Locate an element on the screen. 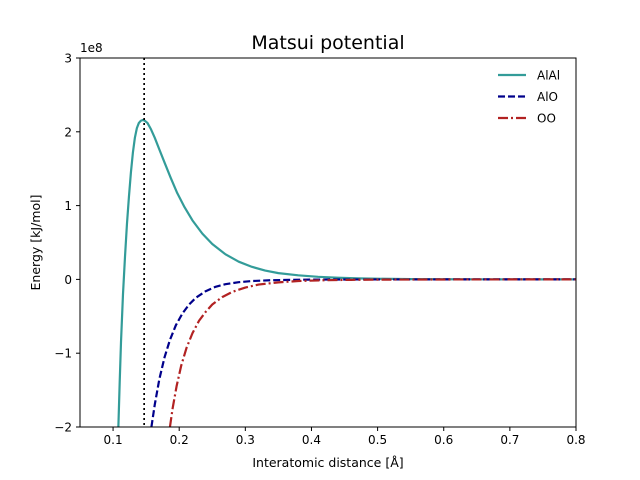  y-tick-label: 1 is located at coordinates (68, 206).